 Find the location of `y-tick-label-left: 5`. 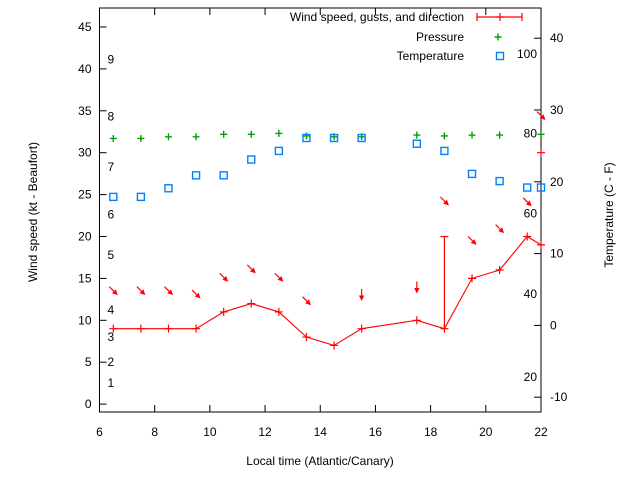

y-tick-label-left: 5 is located at coordinates (88, 362).